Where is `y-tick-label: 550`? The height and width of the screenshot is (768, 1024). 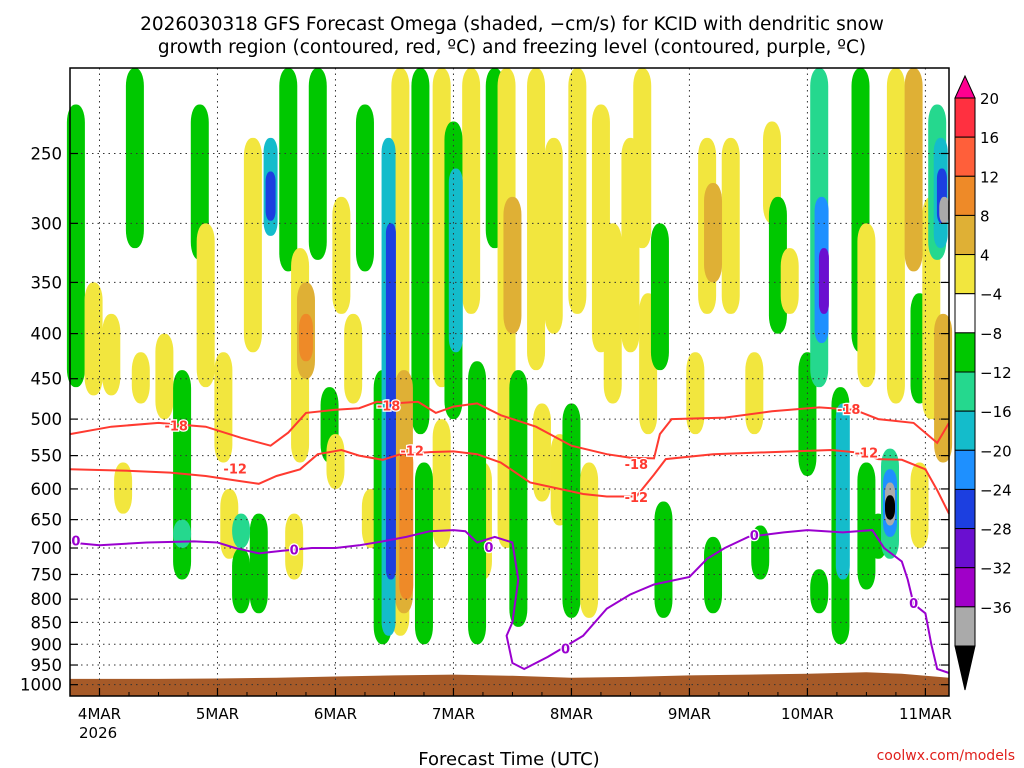 y-tick-label: 550 is located at coordinates (47, 456).